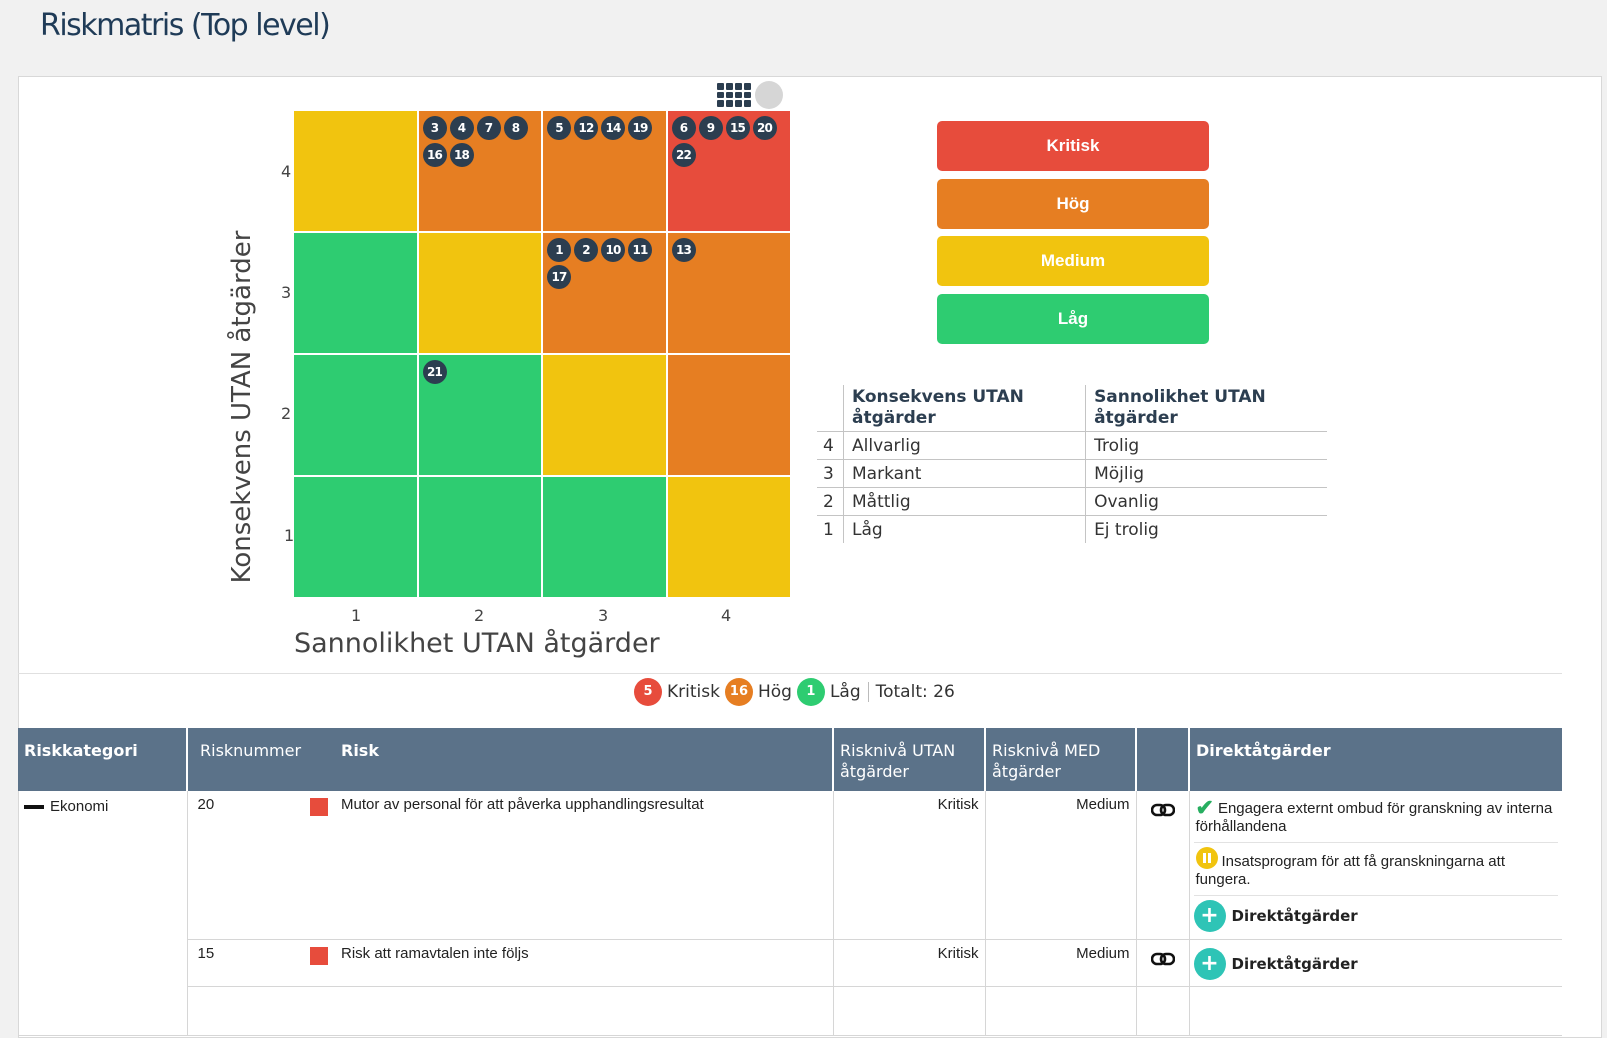  Describe the element at coordinates (586, 128) in the screenshot. I see `risk-pin: 12` at that location.